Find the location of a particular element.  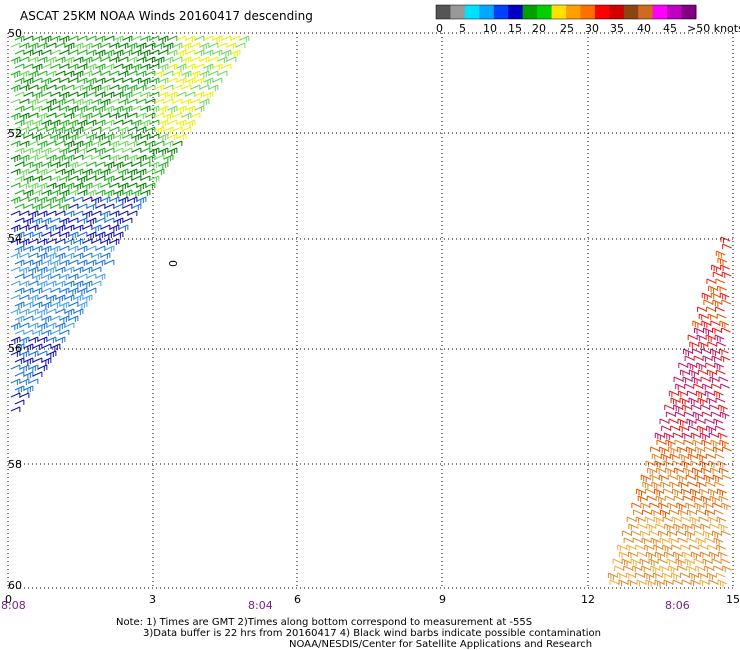

colorbar-swatch is located at coordinates (516, 12).